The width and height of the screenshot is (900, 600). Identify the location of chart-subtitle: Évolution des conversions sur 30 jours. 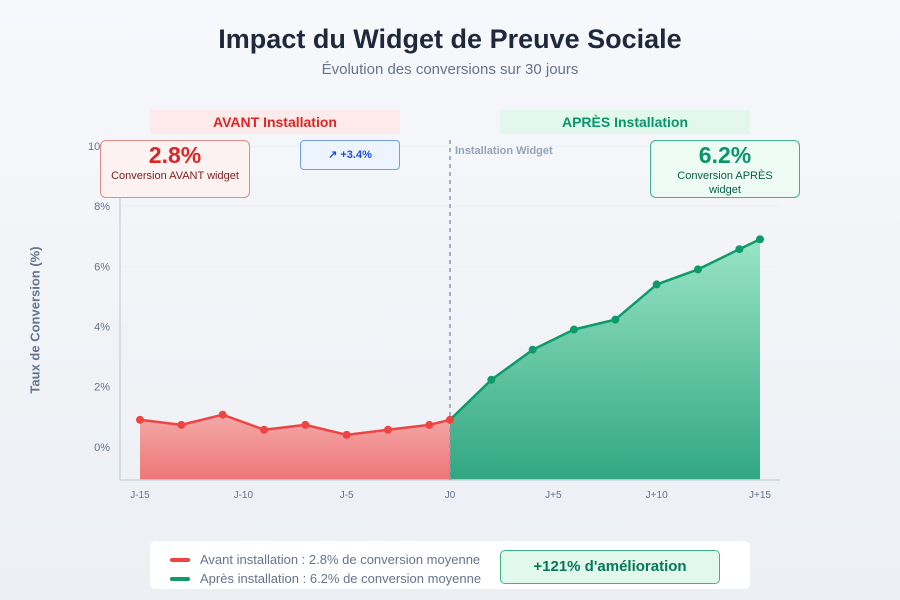
(450, 69).